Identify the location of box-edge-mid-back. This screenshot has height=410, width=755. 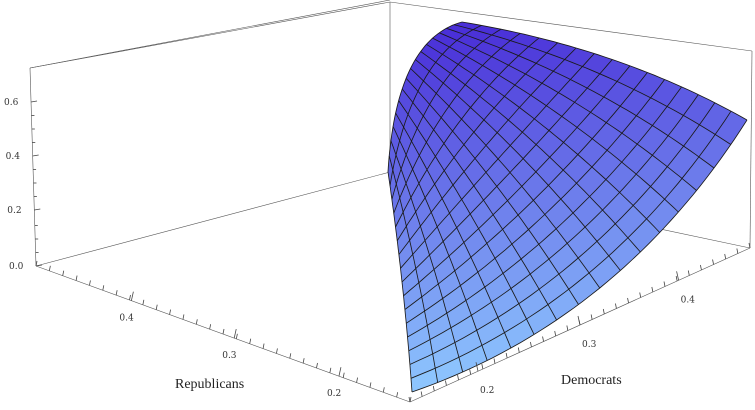
(210, 34).